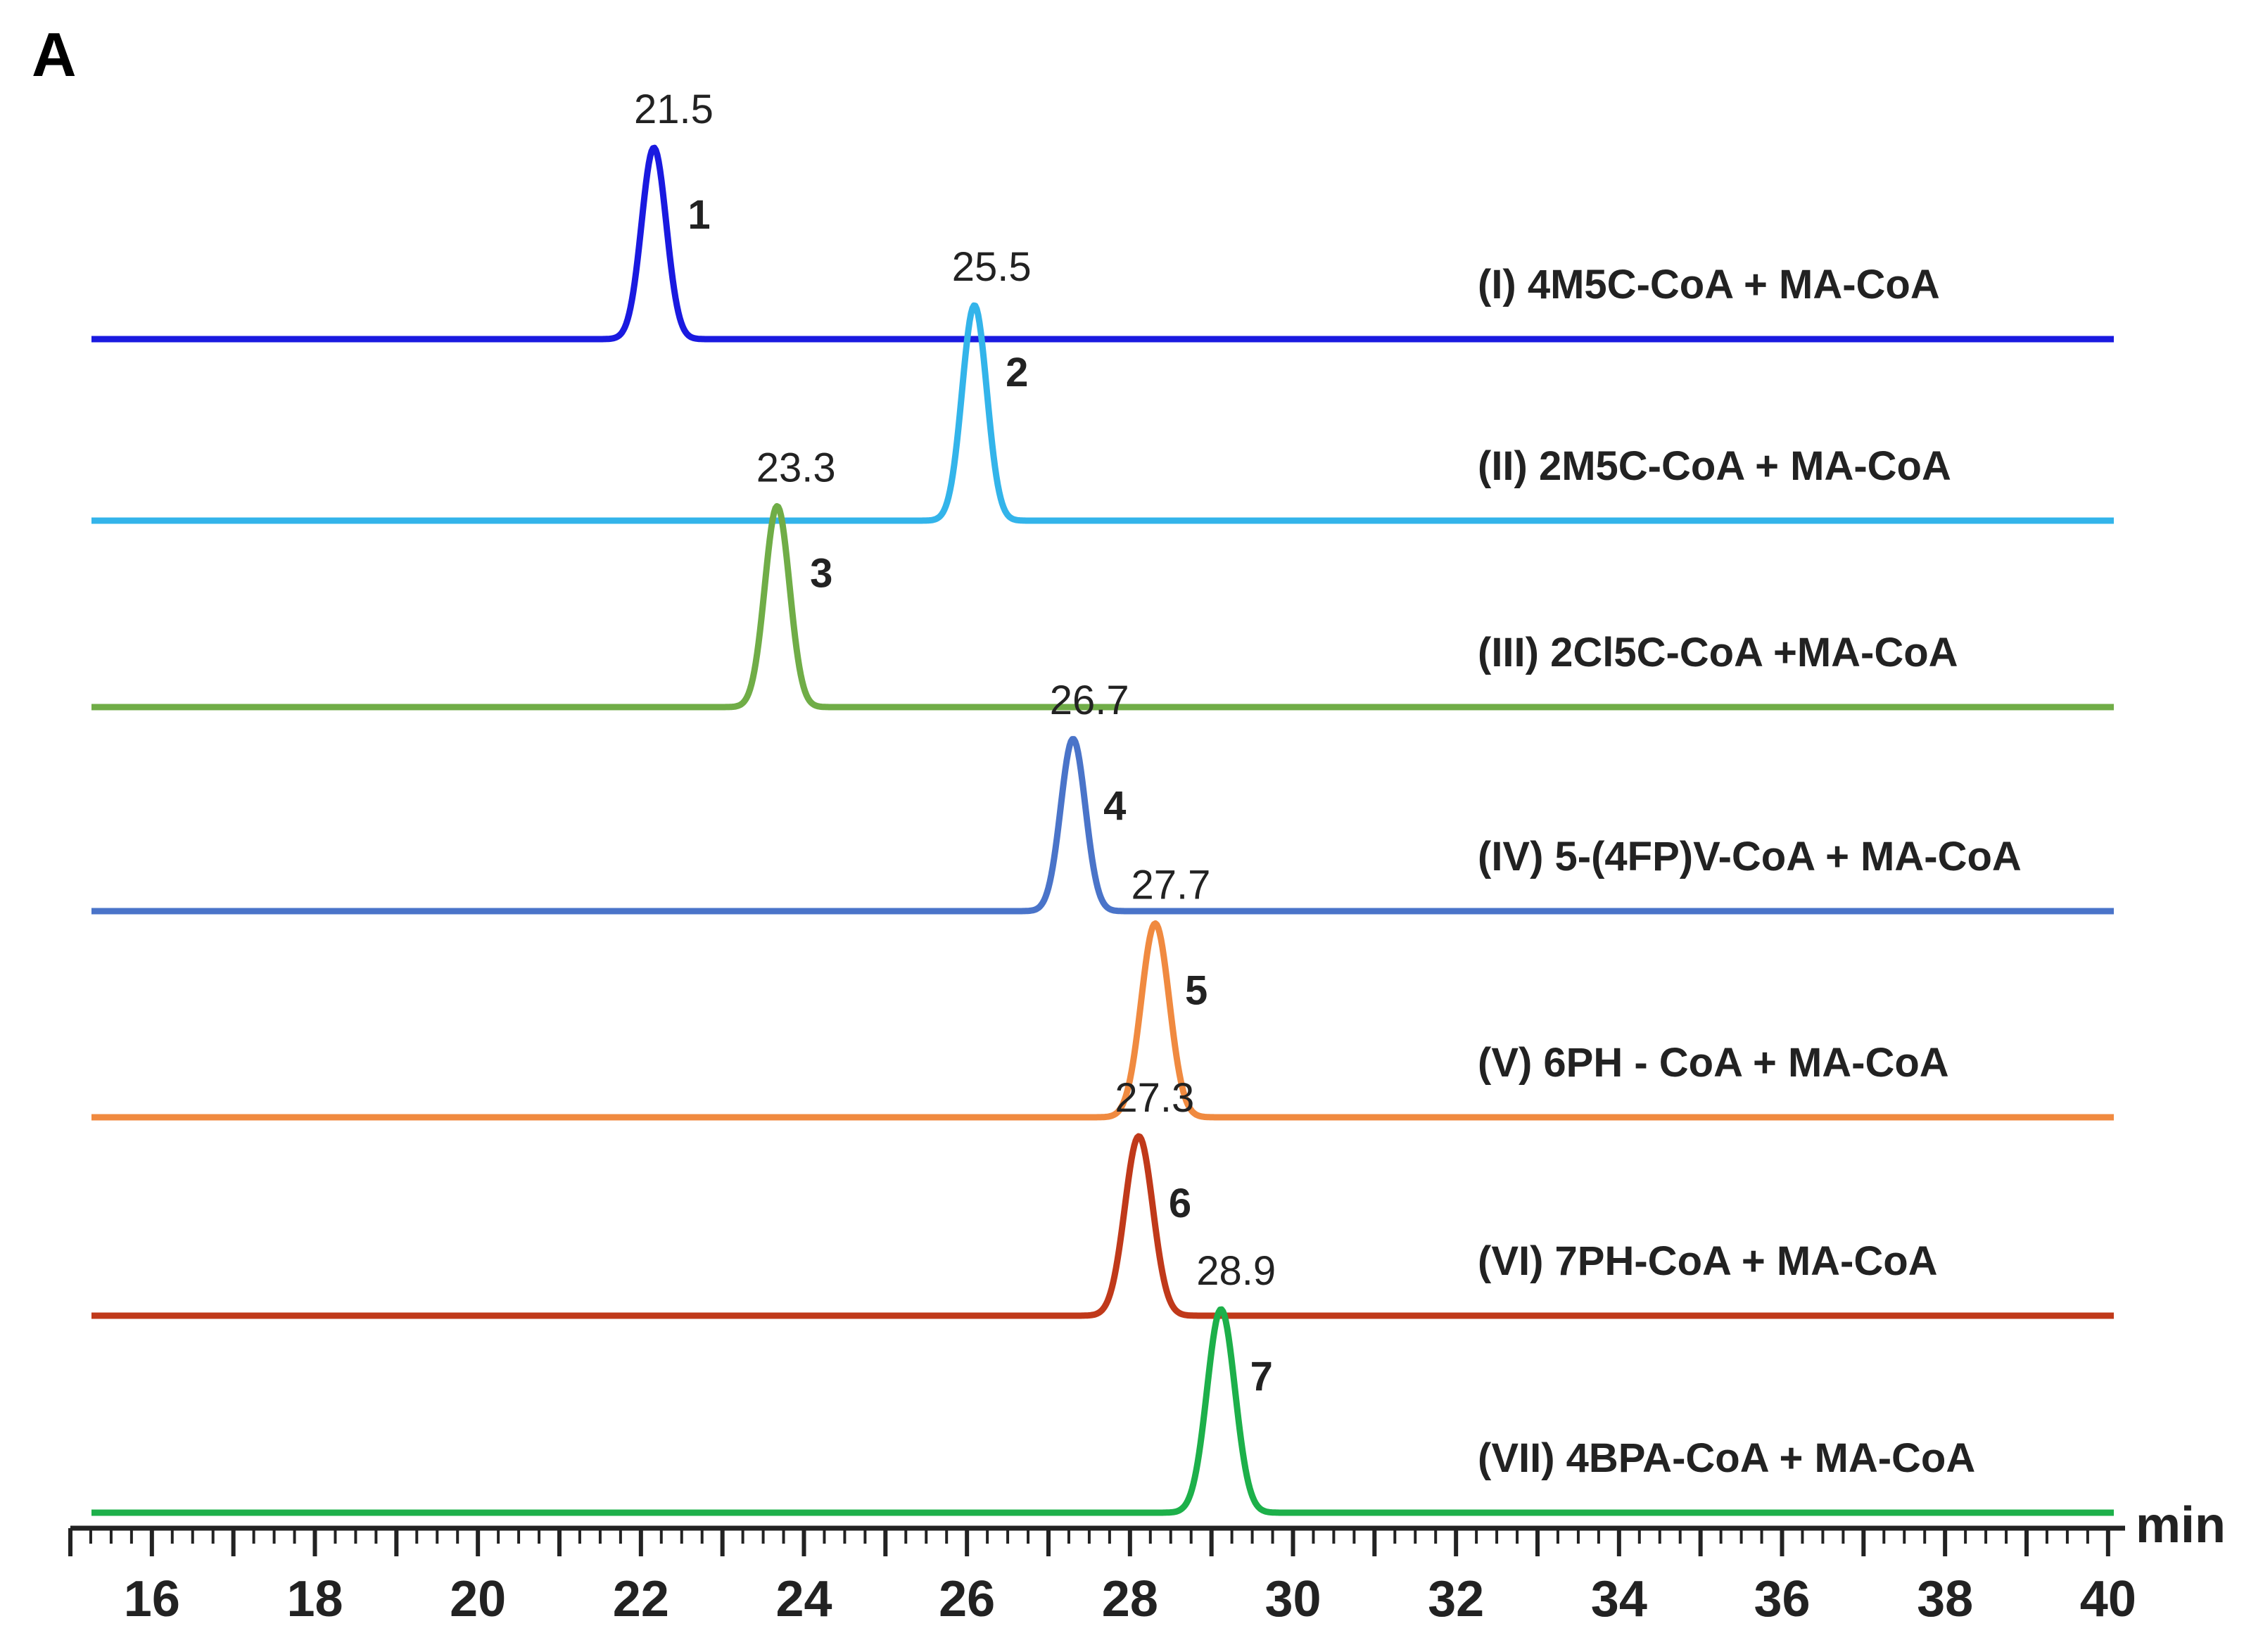  I want to click on x-tick-label: 40, so click(2108, 1599).